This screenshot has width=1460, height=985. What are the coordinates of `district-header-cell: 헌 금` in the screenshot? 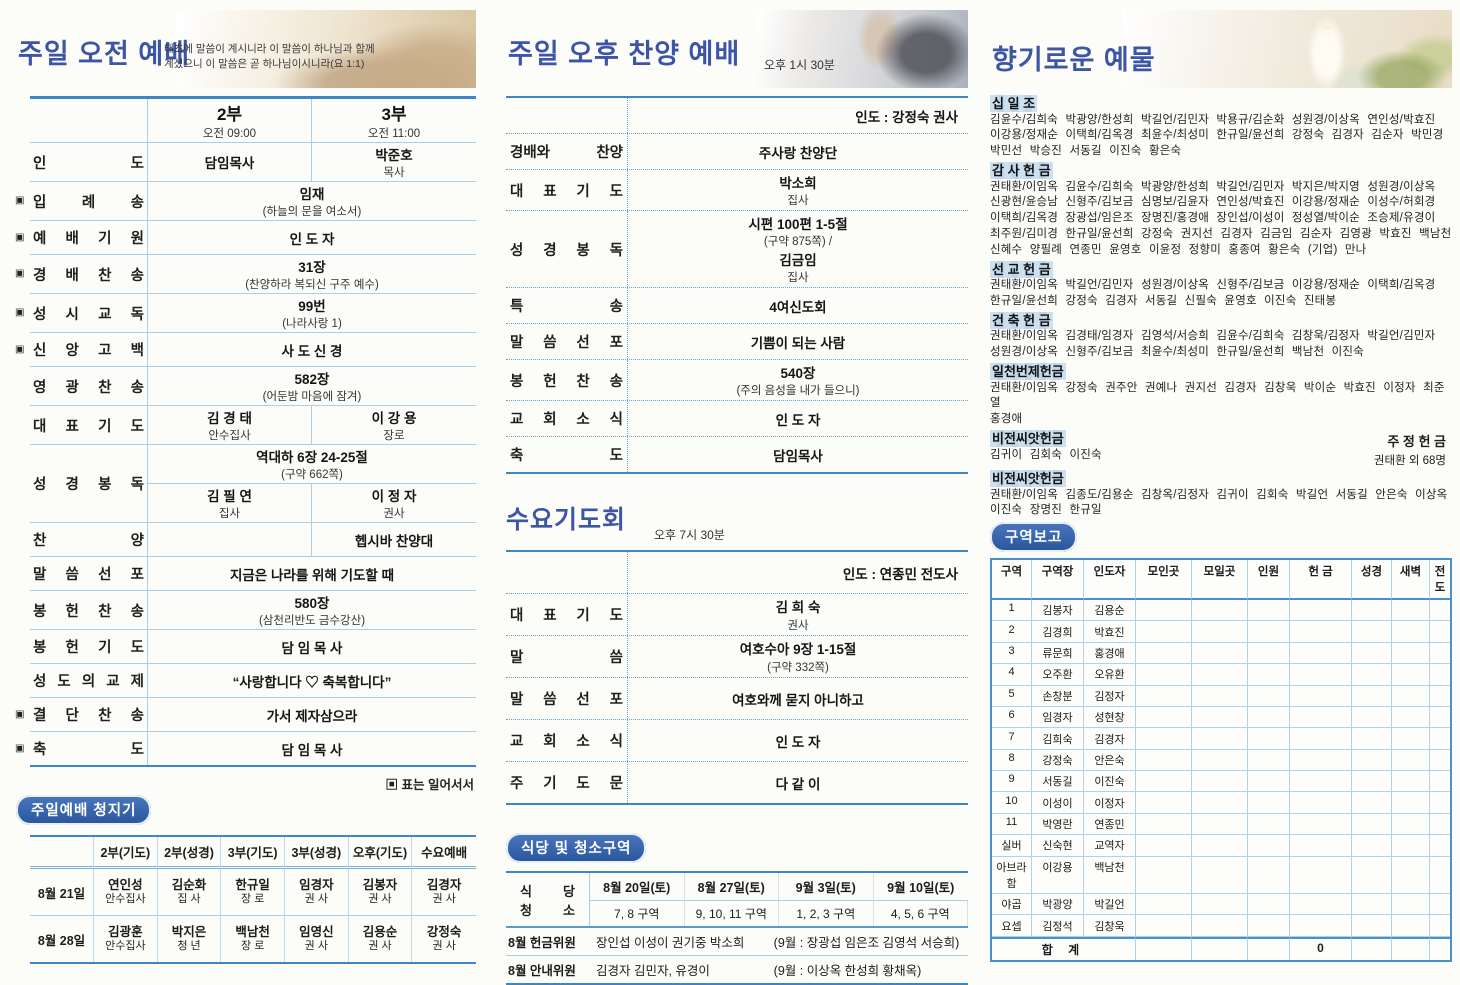 It's located at (1321, 580).